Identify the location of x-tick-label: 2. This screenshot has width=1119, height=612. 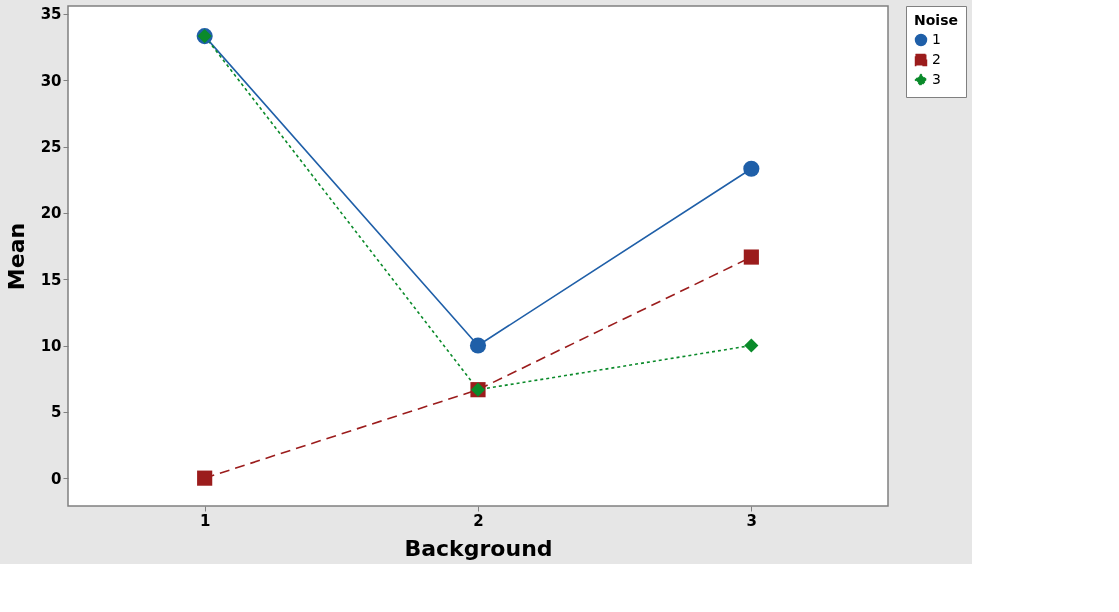
(478, 520).